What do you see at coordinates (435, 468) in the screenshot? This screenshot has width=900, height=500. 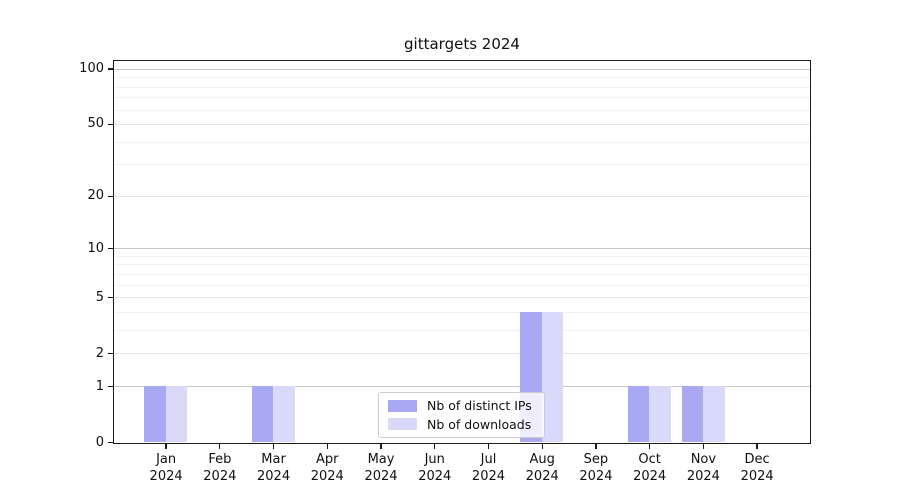 I see `x-tick-label-jun: Jun 2024` at bounding box center [435, 468].